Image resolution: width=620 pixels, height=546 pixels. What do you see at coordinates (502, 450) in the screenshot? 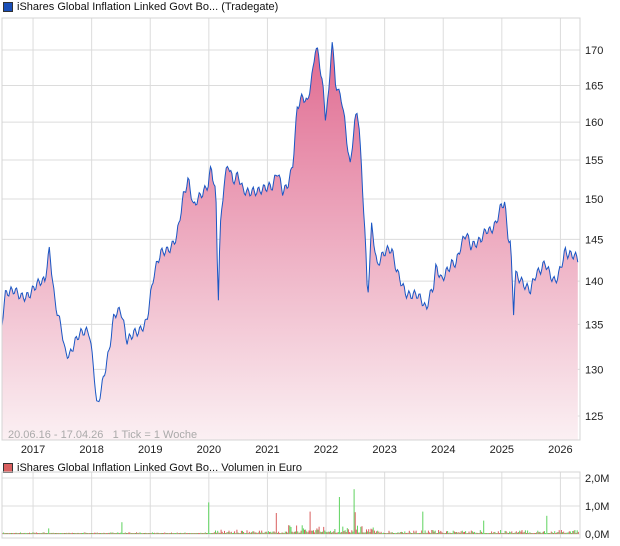
I see `x-tick-label: 2025` at bounding box center [502, 450].